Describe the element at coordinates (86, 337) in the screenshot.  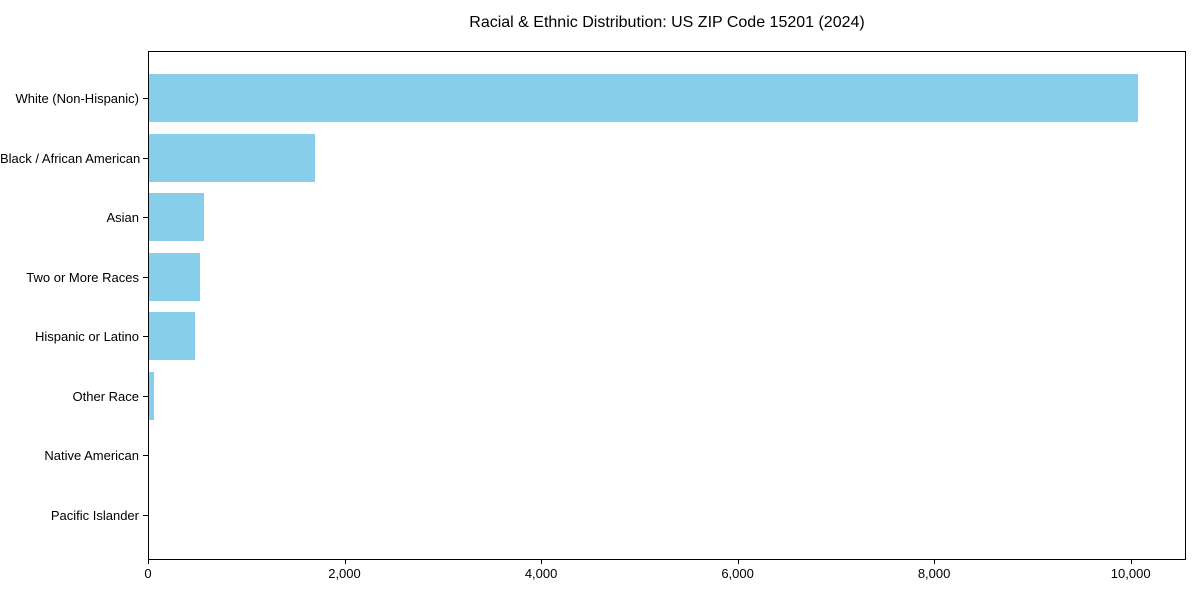
I see `y-axis-label: Hispanic or Latino` at that location.